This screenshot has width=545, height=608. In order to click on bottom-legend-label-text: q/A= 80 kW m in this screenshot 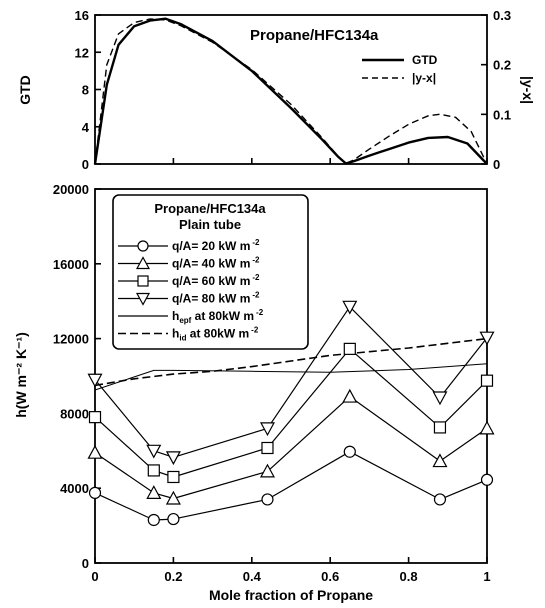, I will do `click(211, 299)`.